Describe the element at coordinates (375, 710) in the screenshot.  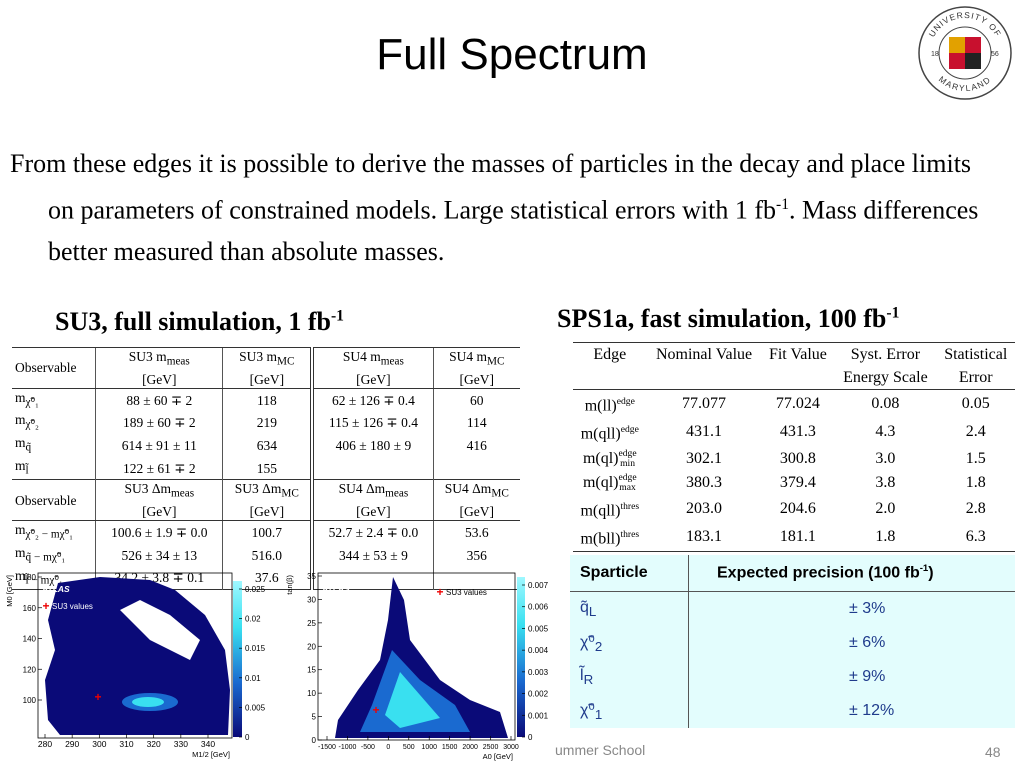
I see `marker: +` at that location.